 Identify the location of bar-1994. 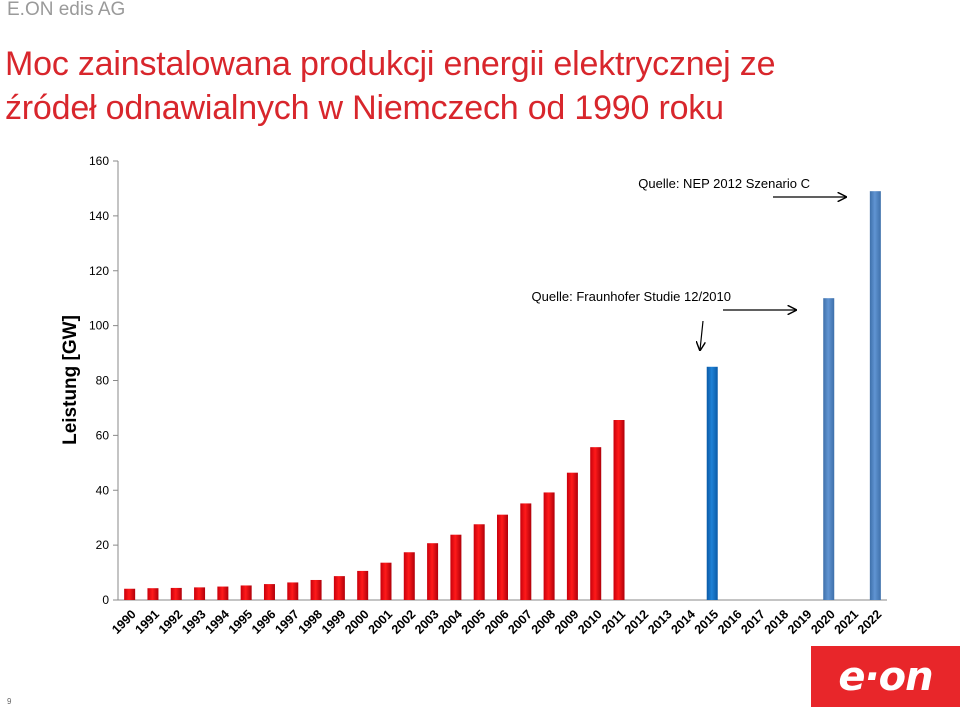
(223, 593).